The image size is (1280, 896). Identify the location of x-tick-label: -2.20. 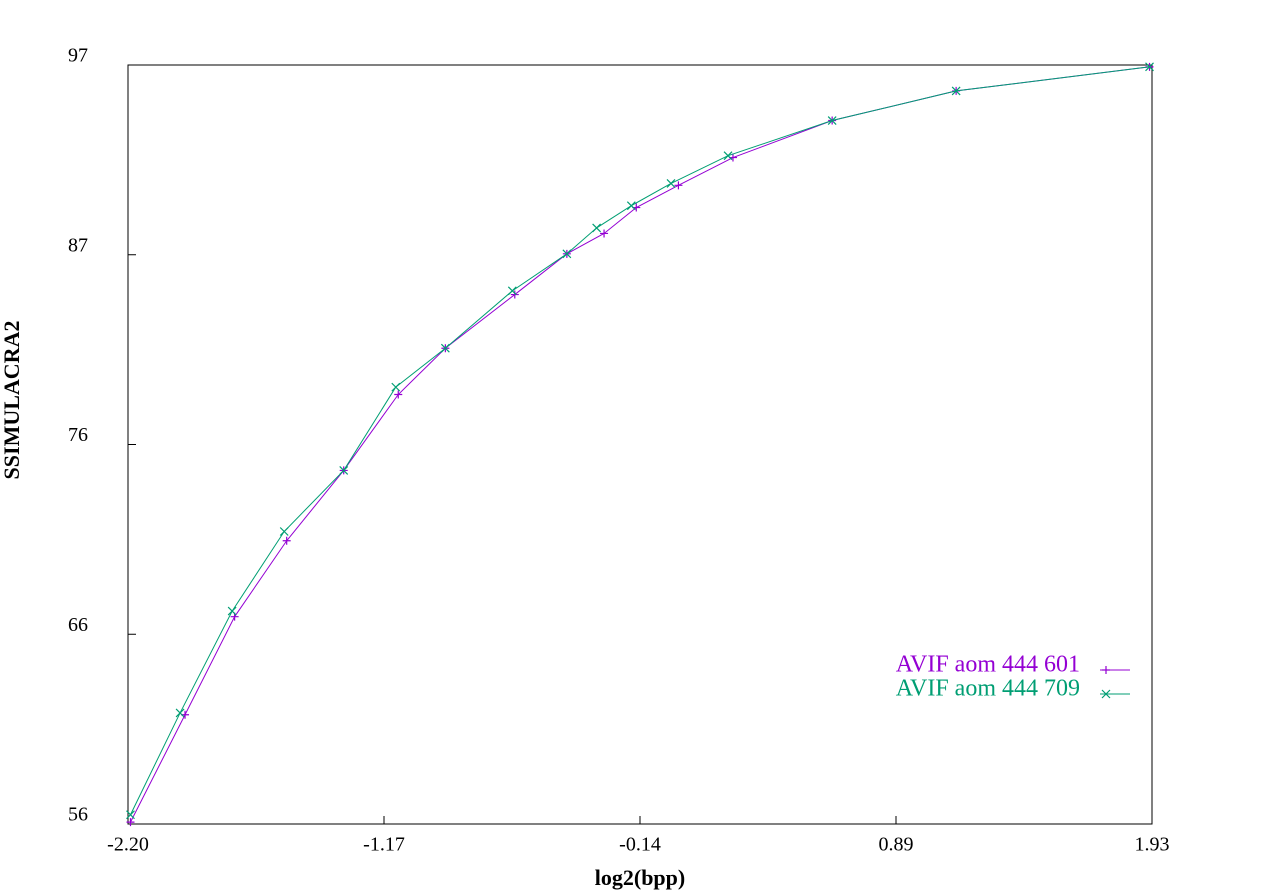
(128, 845).